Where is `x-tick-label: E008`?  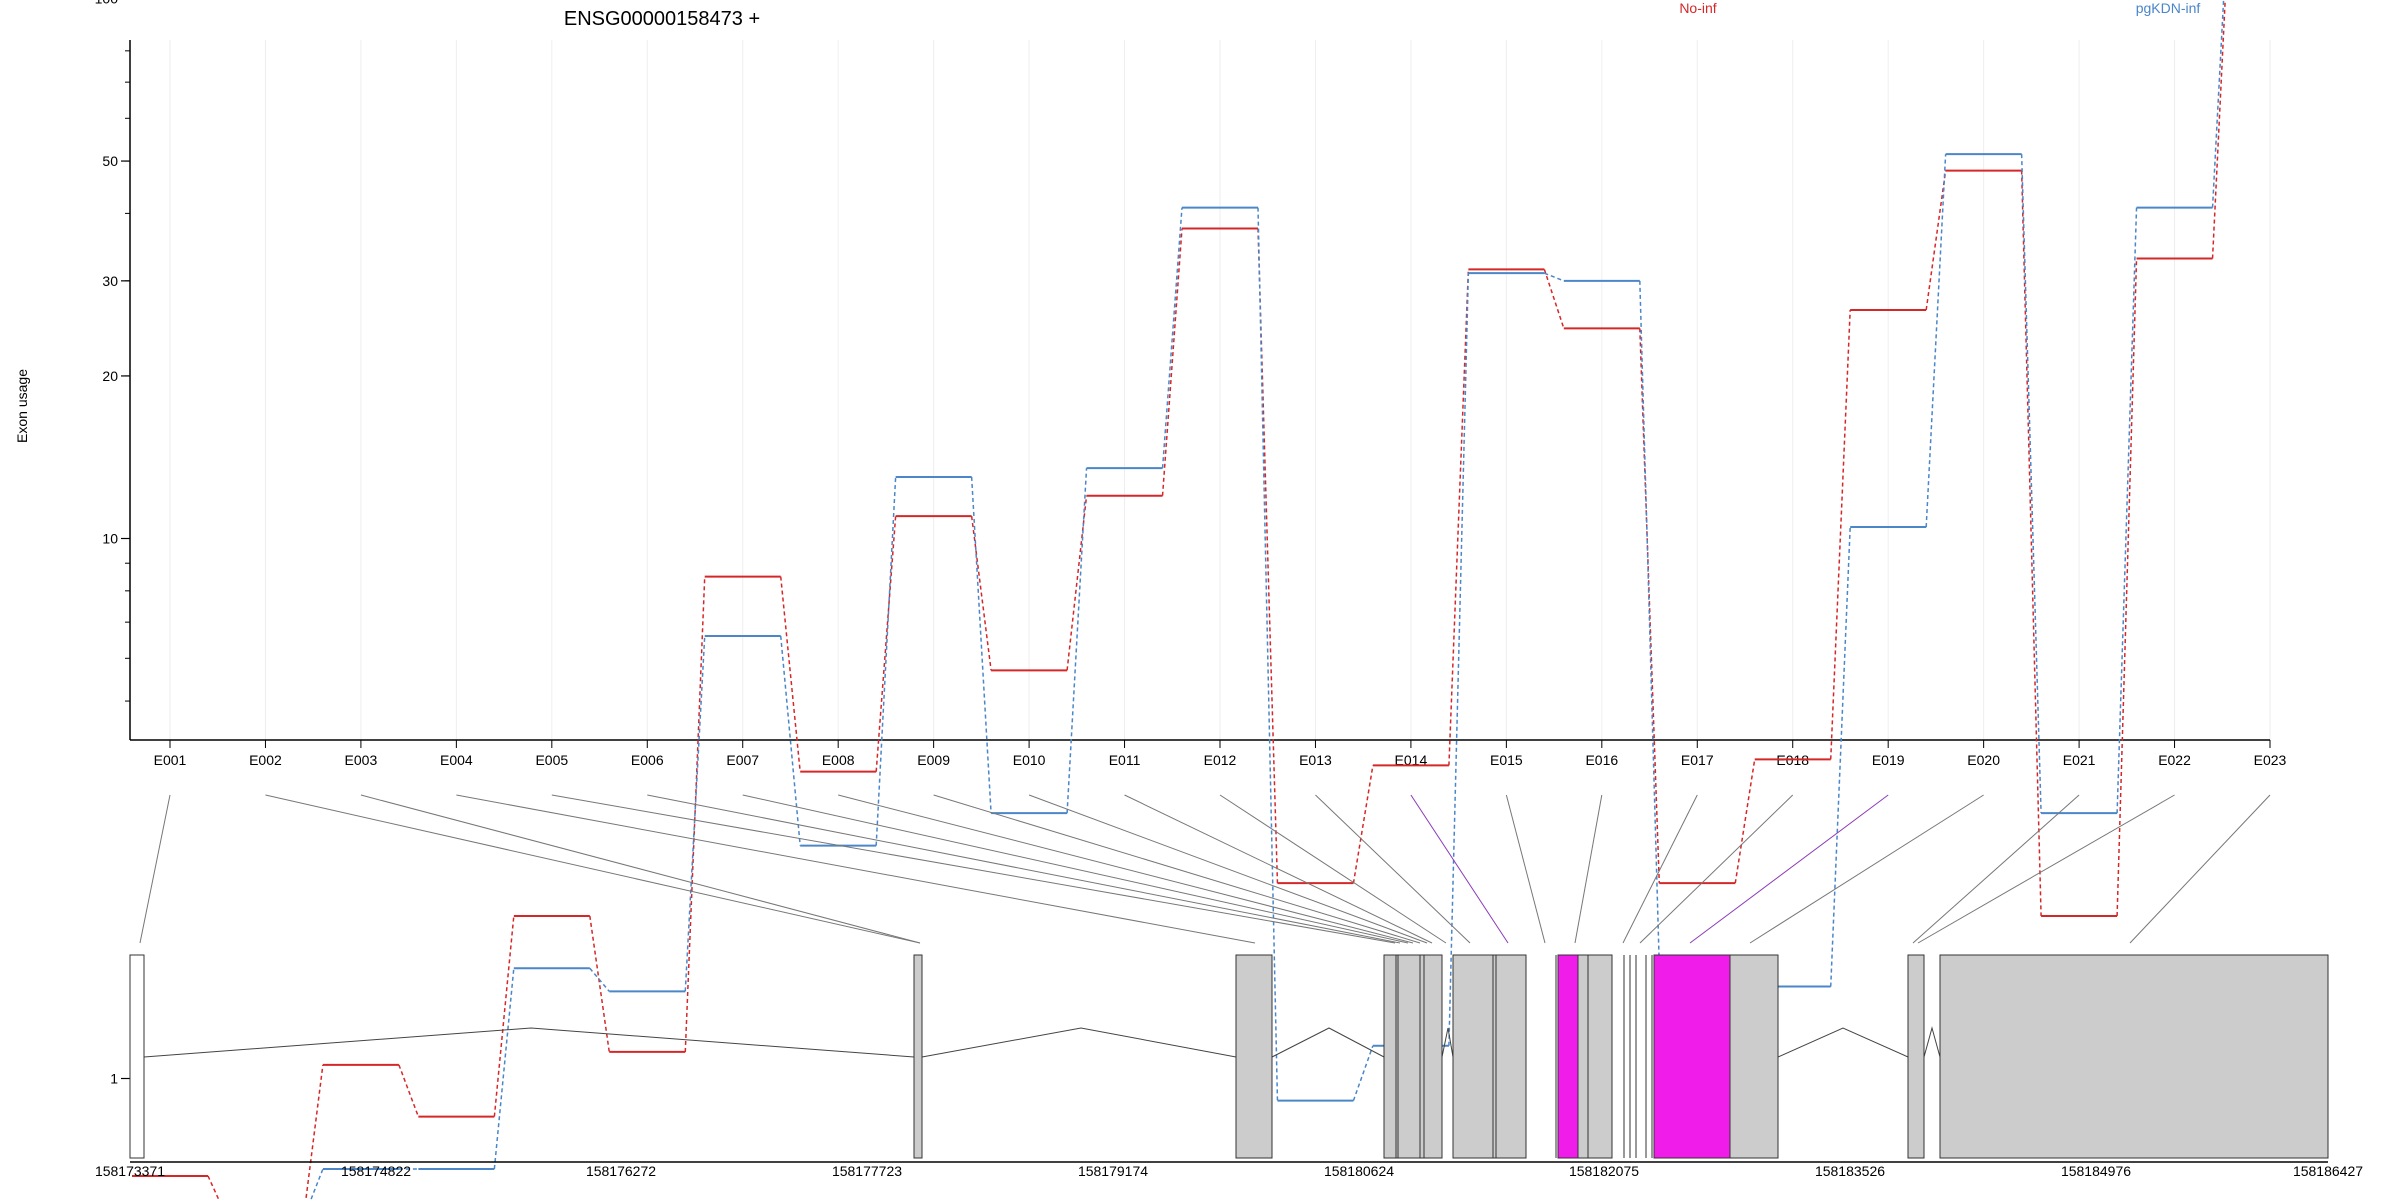 x-tick-label: E008 is located at coordinates (838, 760).